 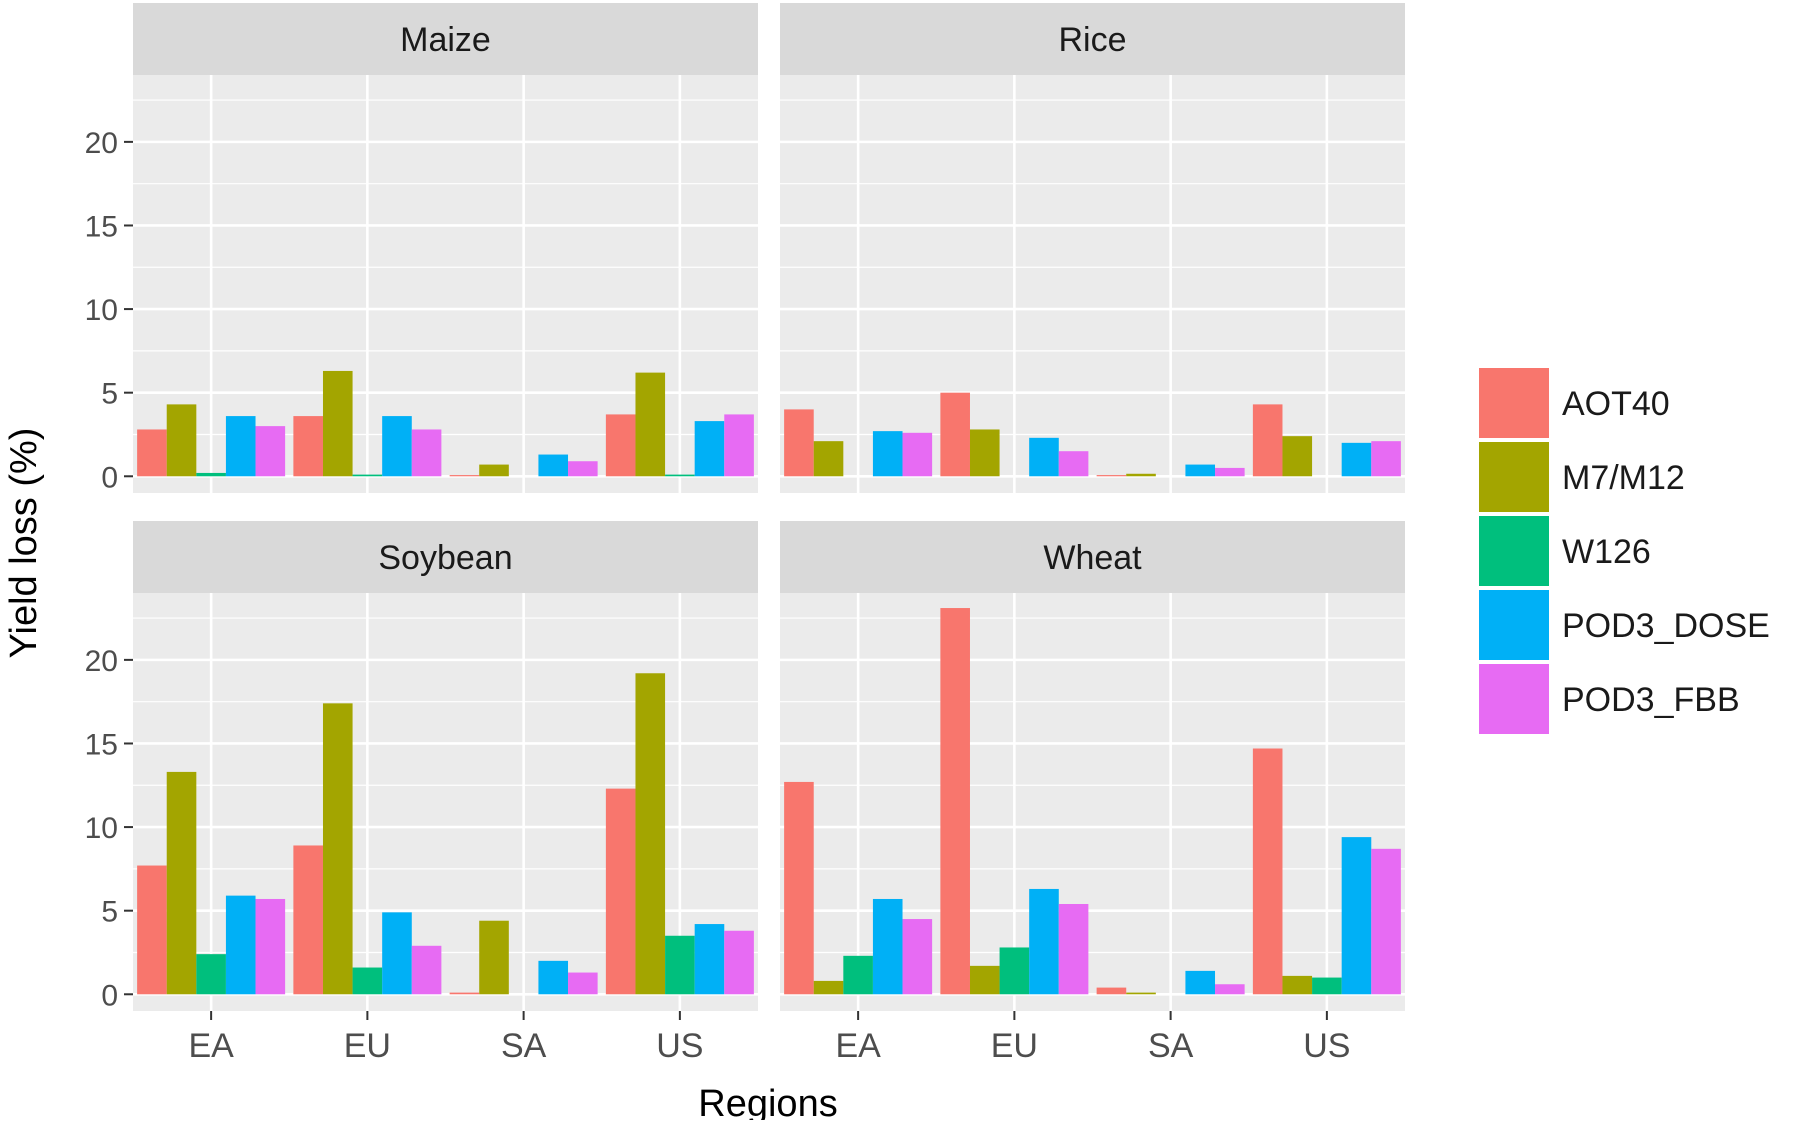 What do you see at coordinates (1297, 456) in the screenshot?
I see `bar-rice-us-m7-m12` at bounding box center [1297, 456].